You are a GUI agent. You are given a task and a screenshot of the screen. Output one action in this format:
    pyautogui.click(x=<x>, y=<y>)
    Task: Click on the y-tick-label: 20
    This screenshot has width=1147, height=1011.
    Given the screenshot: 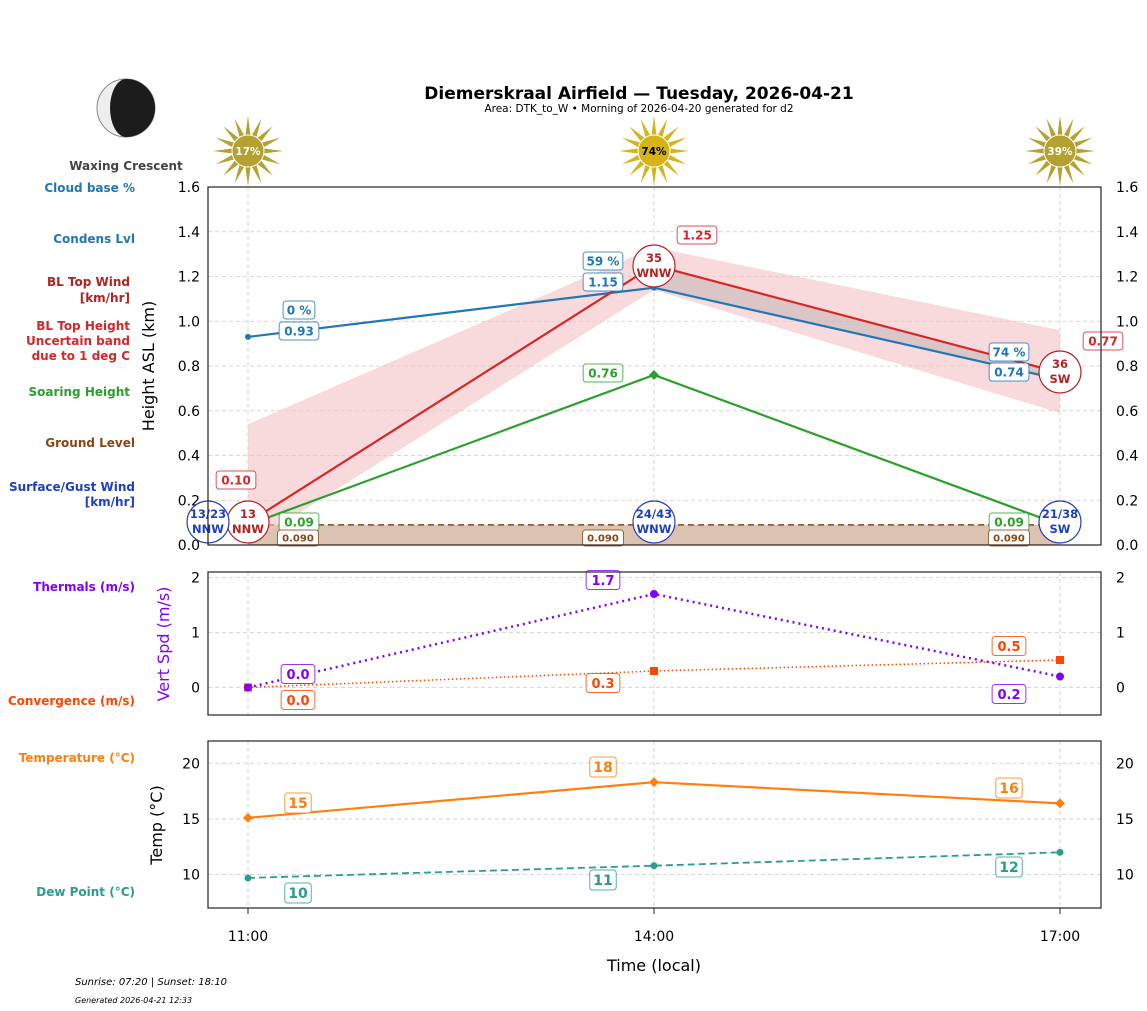 What is the action you would take?
    pyautogui.click(x=191, y=764)
    